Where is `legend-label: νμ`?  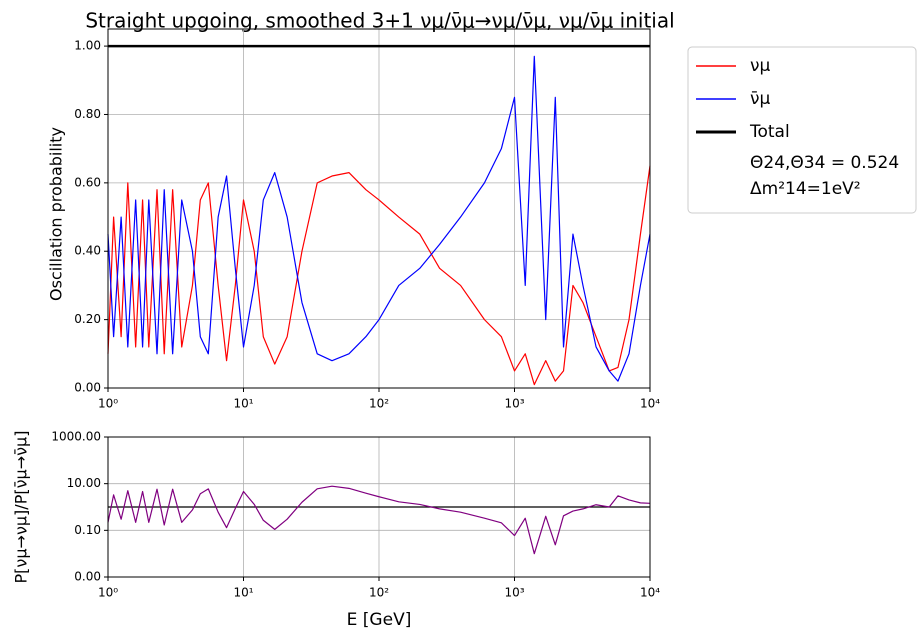 legend-label: νμ is located at coordinates (760, 66).